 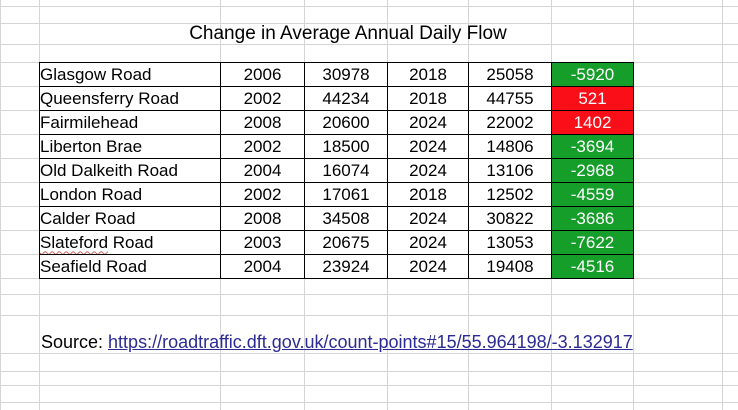 I want to click on cell-end-flow: 44755, so click(x=510, y=98).